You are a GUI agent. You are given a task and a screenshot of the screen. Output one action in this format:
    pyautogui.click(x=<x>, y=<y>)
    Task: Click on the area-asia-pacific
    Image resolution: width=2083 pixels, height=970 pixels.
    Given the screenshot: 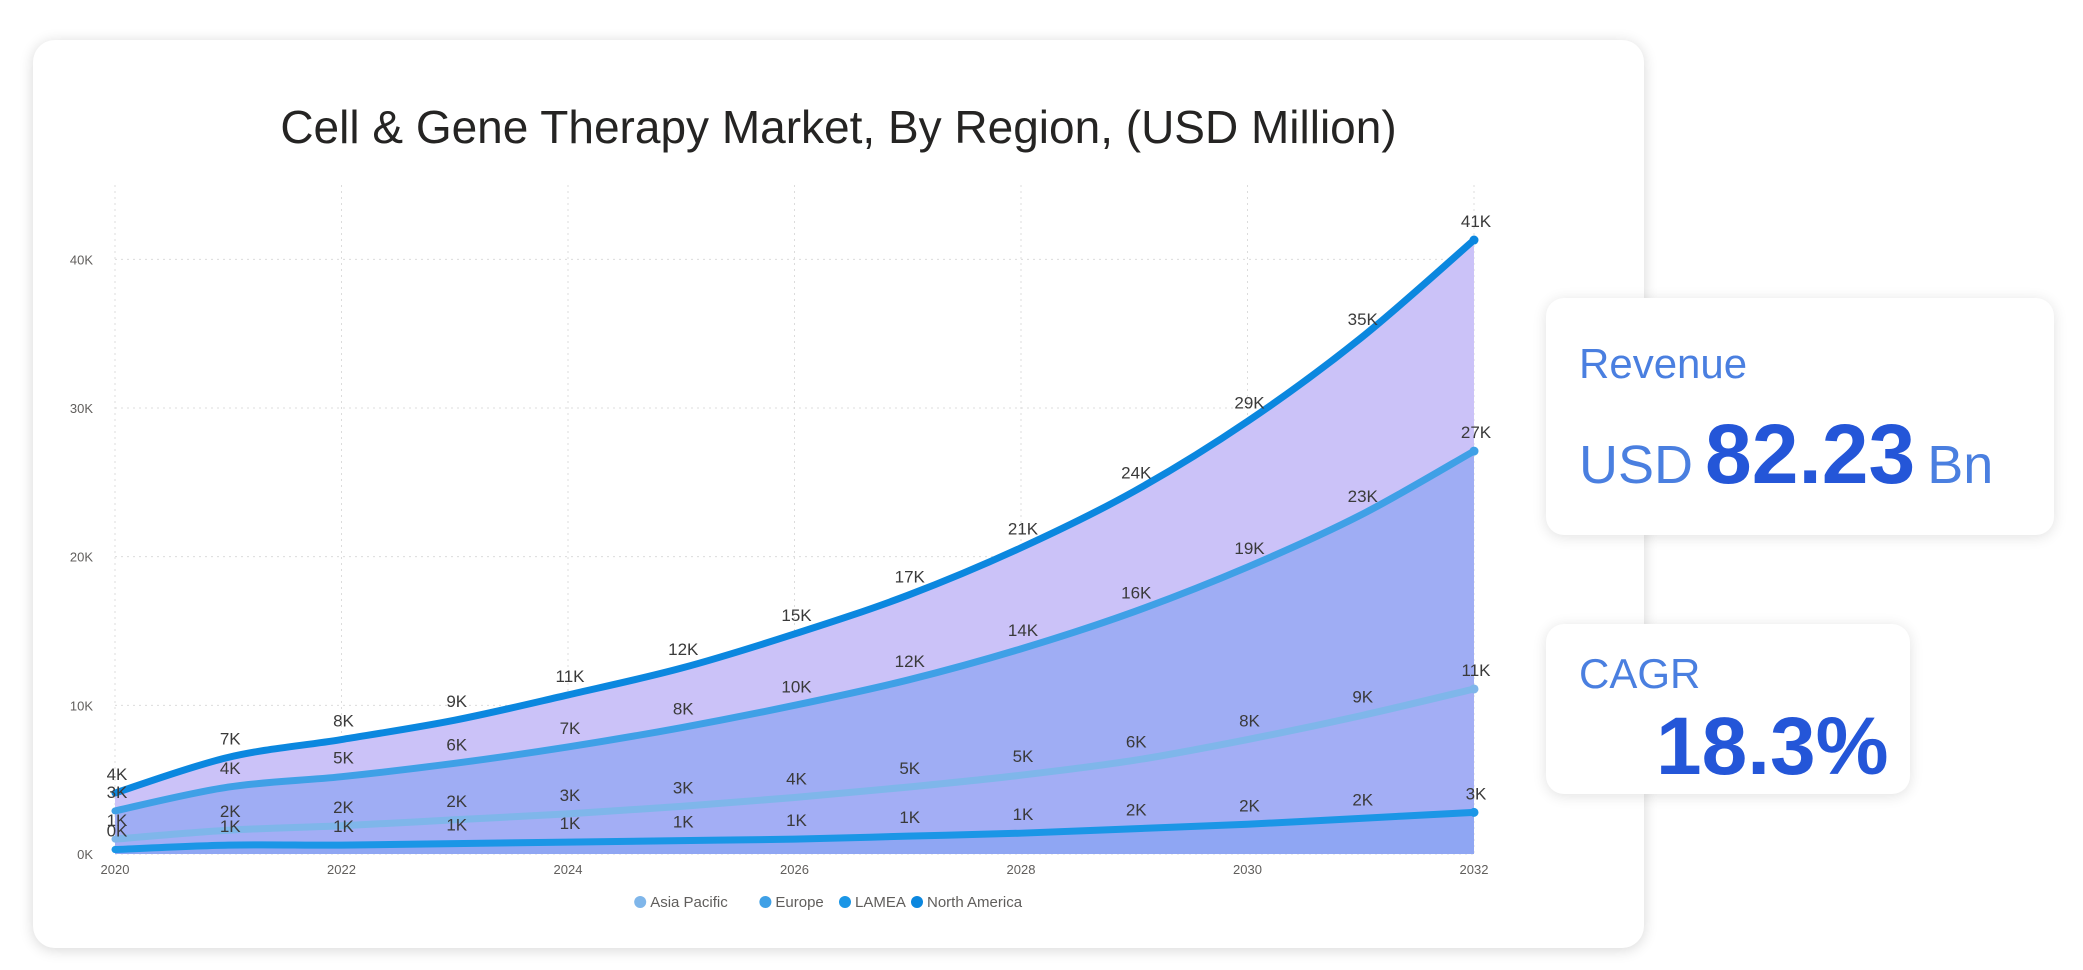 What is the action you would take?
    pyautogui.click(x=794, y=771)
    